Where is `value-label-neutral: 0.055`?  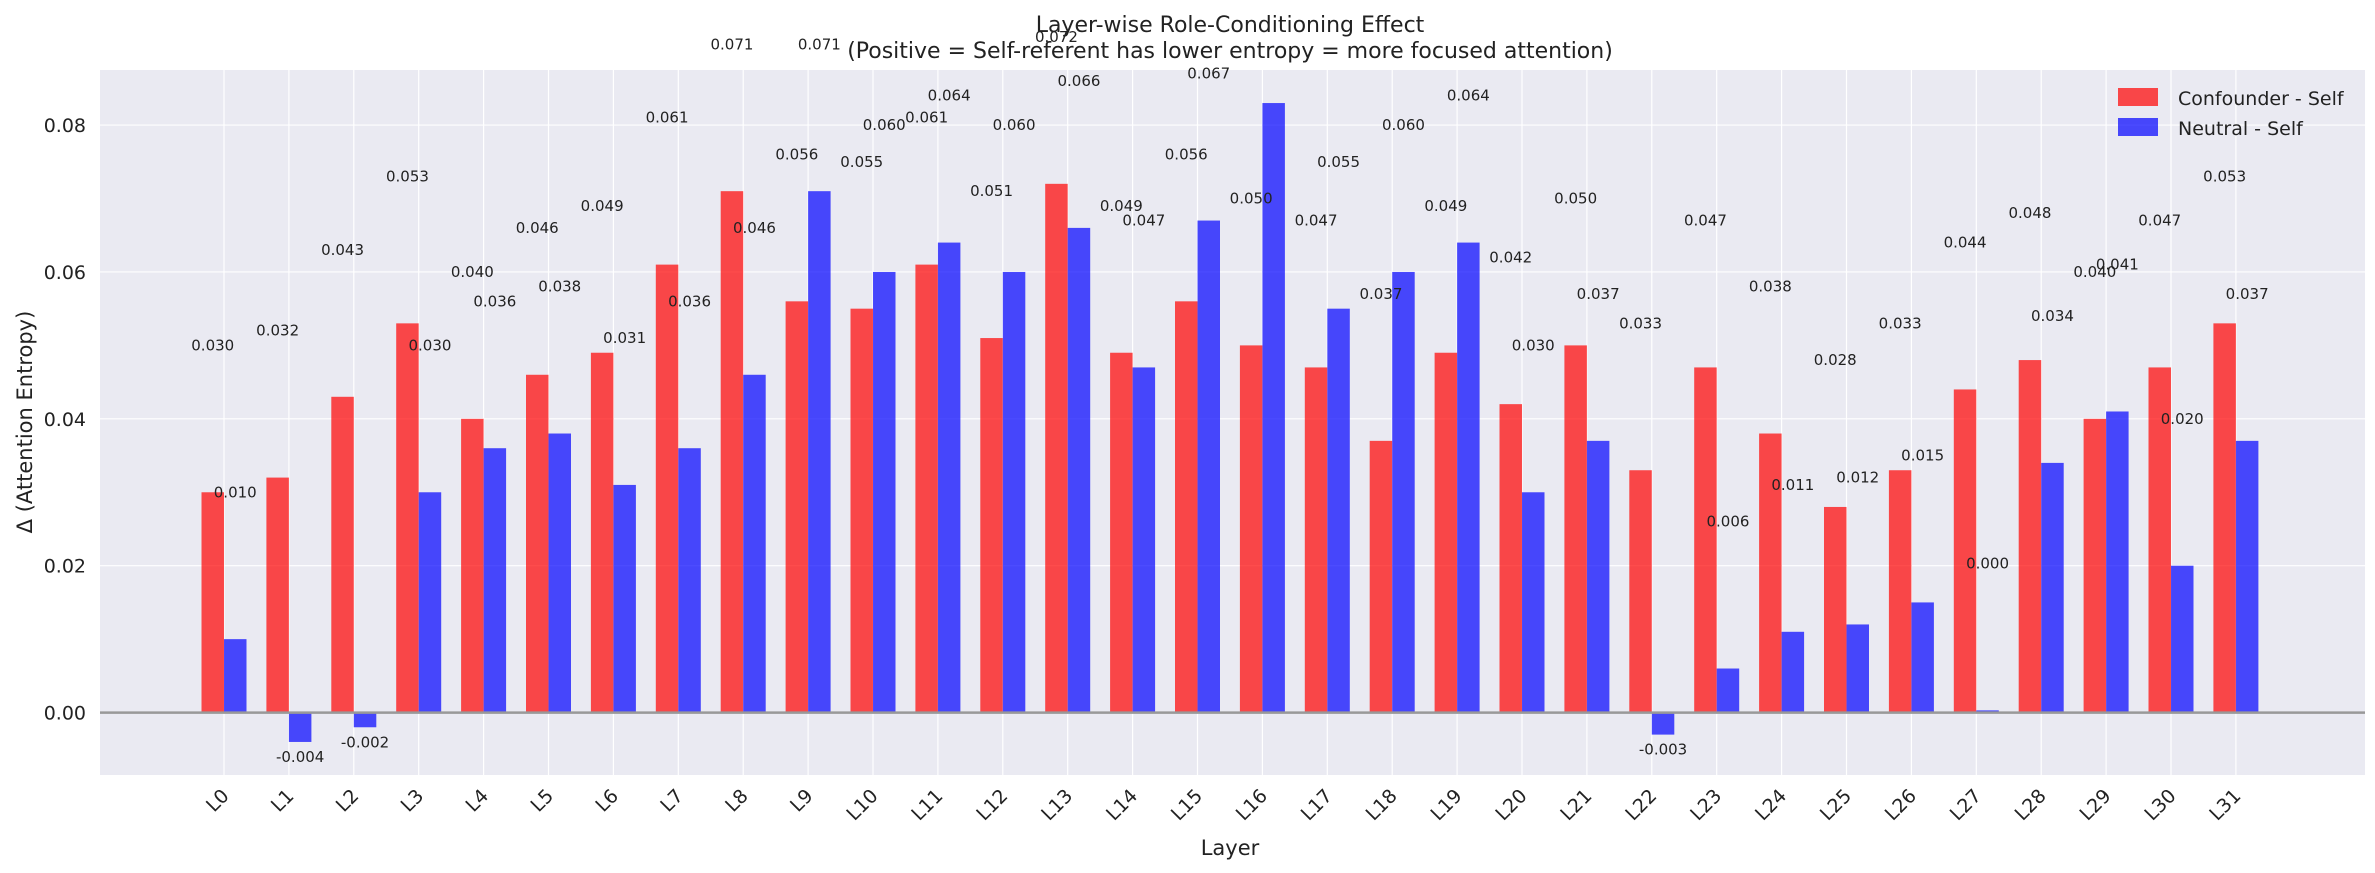 value-label-neutral: 0.055 is located at coordinates (1338, 162).